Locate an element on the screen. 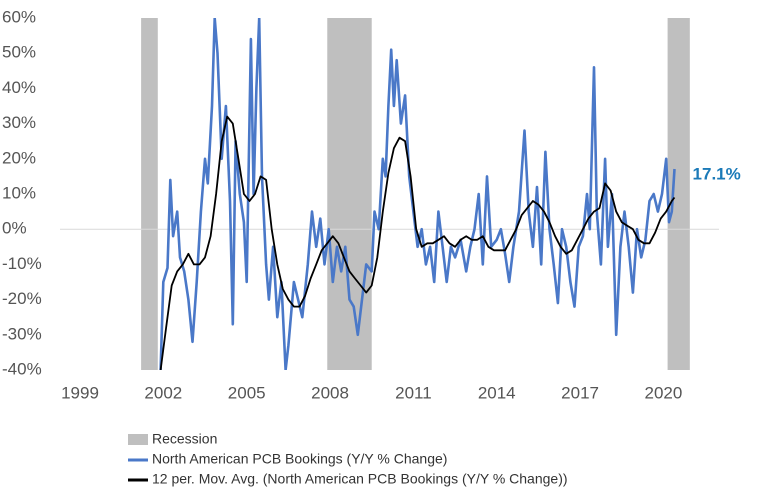 This screenshot has height=493, width=760. y-tick-label: 60% is located at coordinates (19, 16).